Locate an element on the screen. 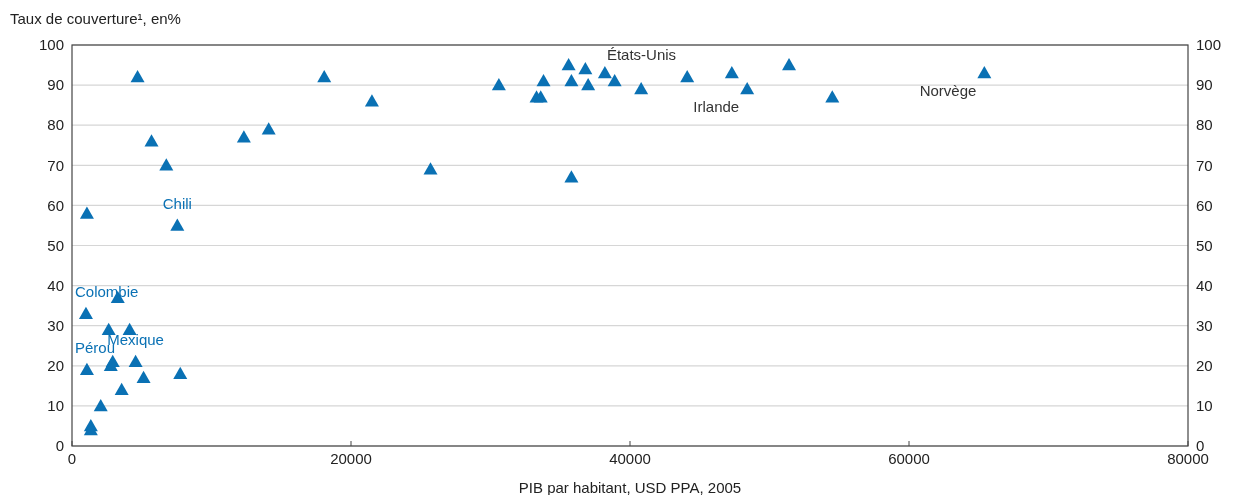  y-tick-label: 100 is located at coordinates (51, 45).